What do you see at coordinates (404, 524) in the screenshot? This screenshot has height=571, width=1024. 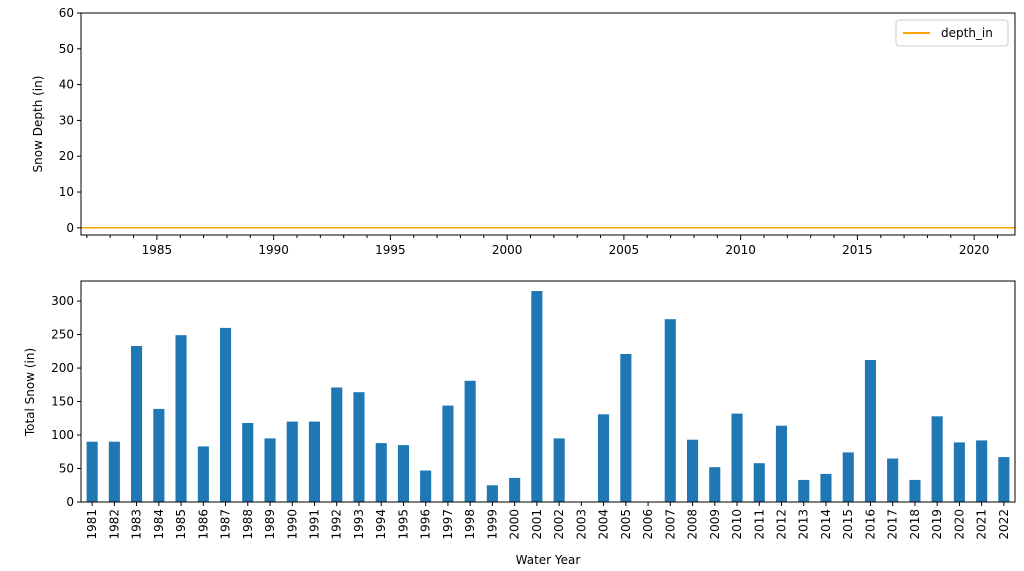 I see `total-snow-x-tick-label: 1995` at bounding box center [404, 524].